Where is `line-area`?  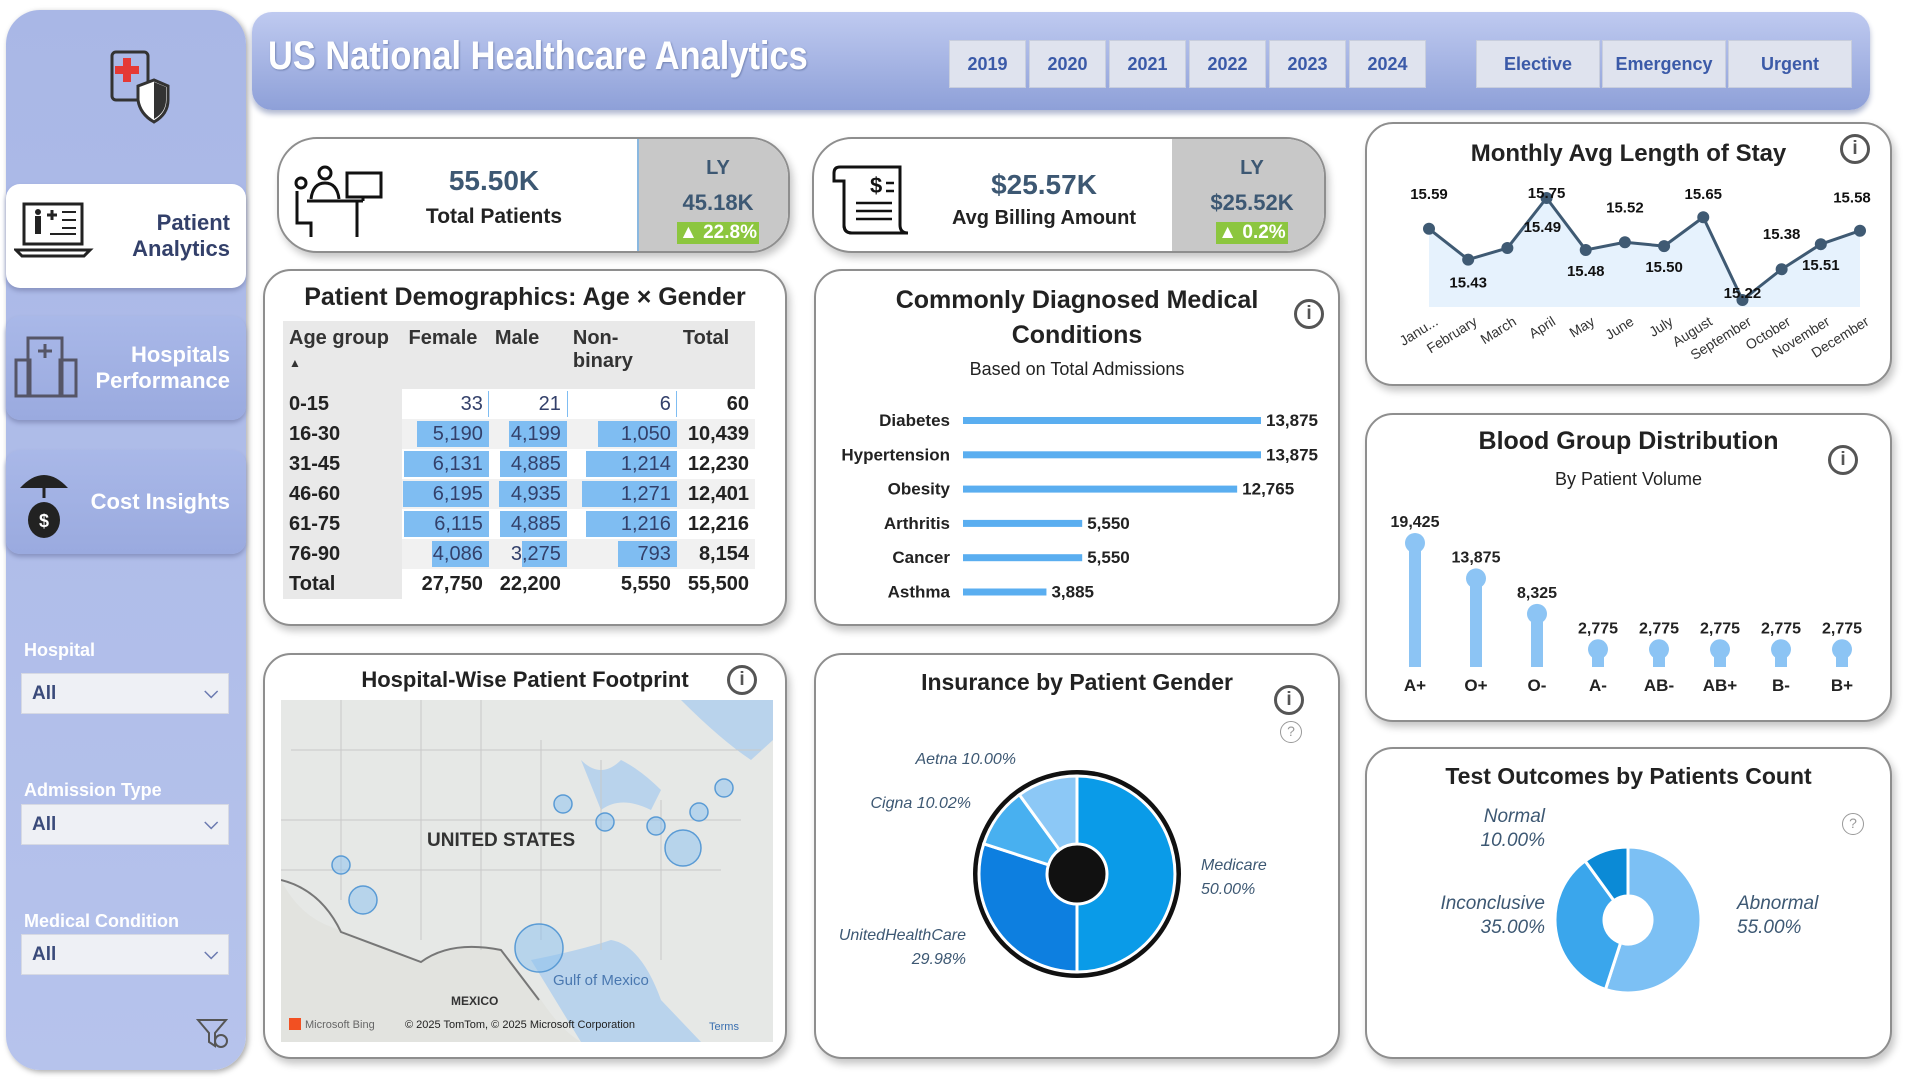
line-area is located at coordinates (1644, 252).